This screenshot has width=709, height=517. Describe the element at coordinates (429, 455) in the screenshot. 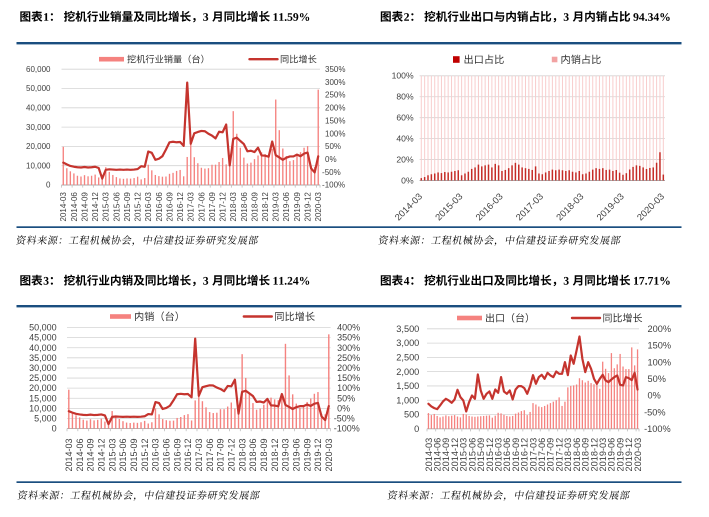

I see `svg-text: 2014-03` at that location.